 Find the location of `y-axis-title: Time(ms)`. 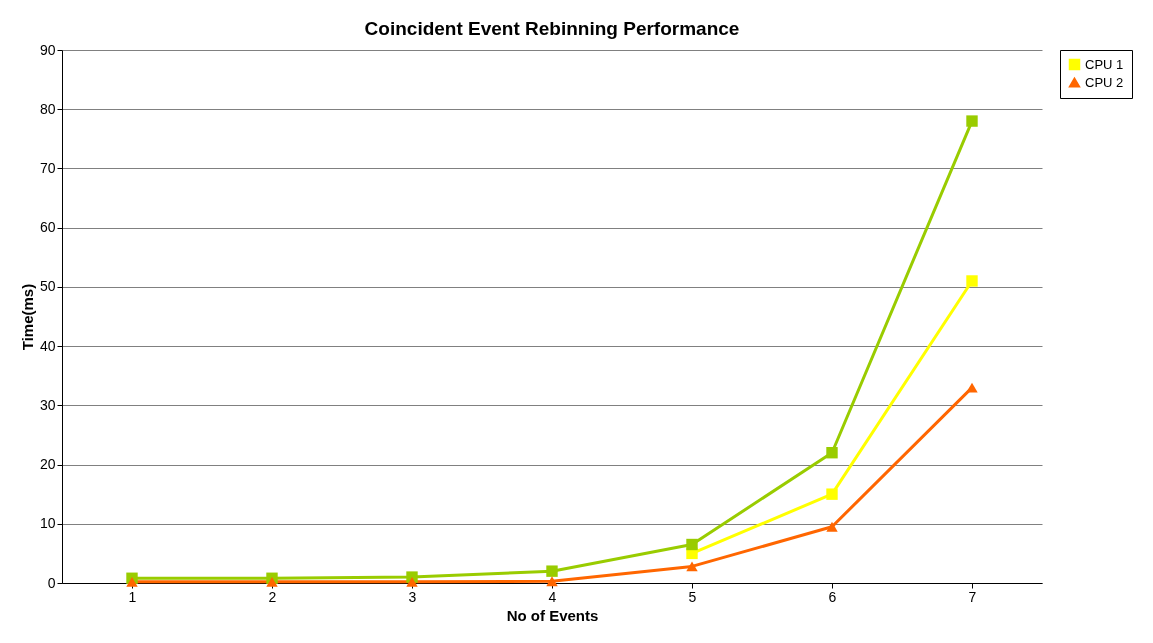

y-axis-title: Time(ms) is located at coordinates (27, 317).